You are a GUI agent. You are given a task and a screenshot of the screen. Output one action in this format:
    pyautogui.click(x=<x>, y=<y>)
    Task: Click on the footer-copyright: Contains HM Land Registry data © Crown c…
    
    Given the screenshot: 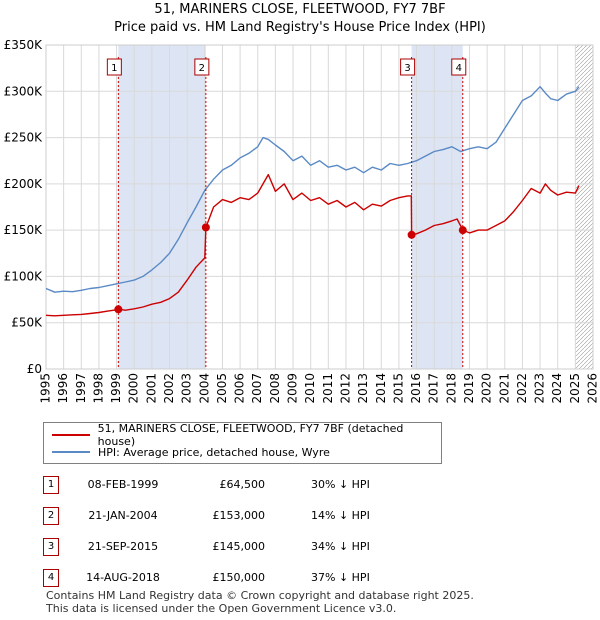 What is the action you would take?
    pyautogui.click(x=260, y=595)
    